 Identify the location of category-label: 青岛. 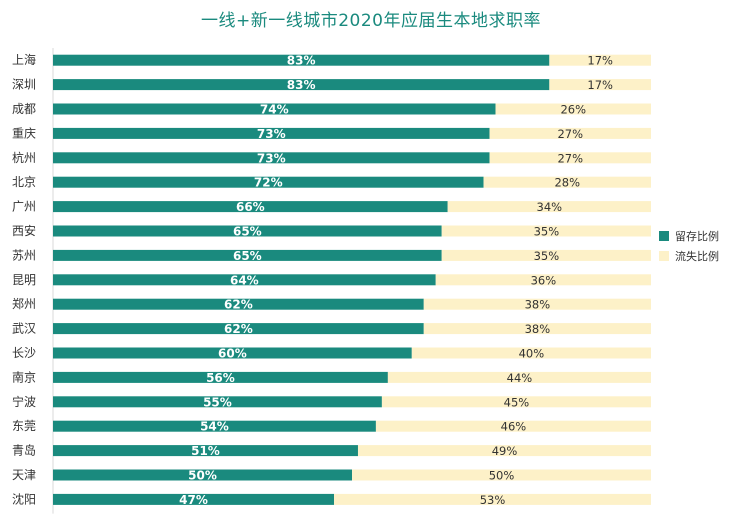
(24, 450).